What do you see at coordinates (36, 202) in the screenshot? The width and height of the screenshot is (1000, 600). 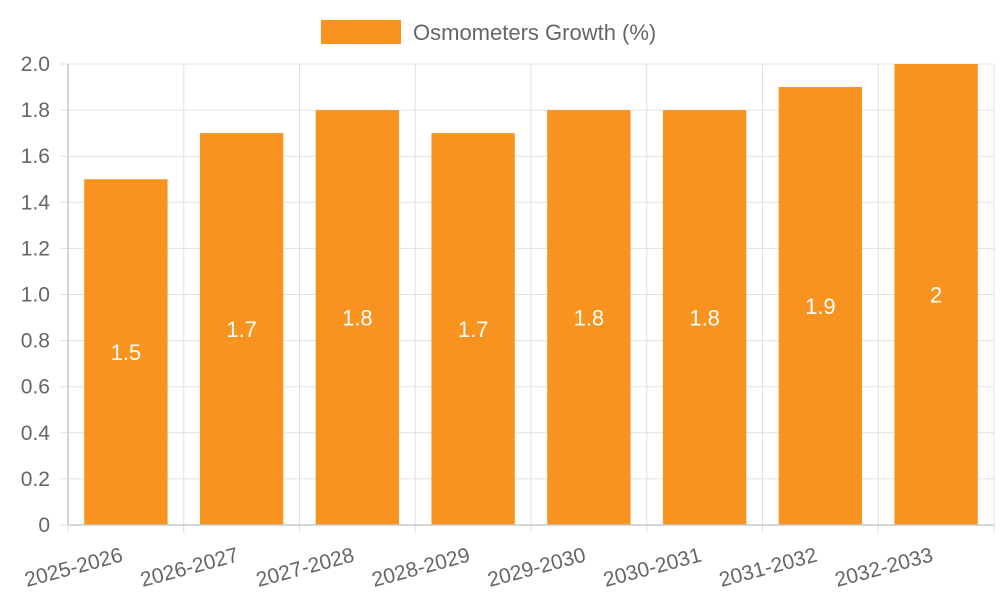 I see `y-tick-label: 1.4` at bounding box center [36, 202].